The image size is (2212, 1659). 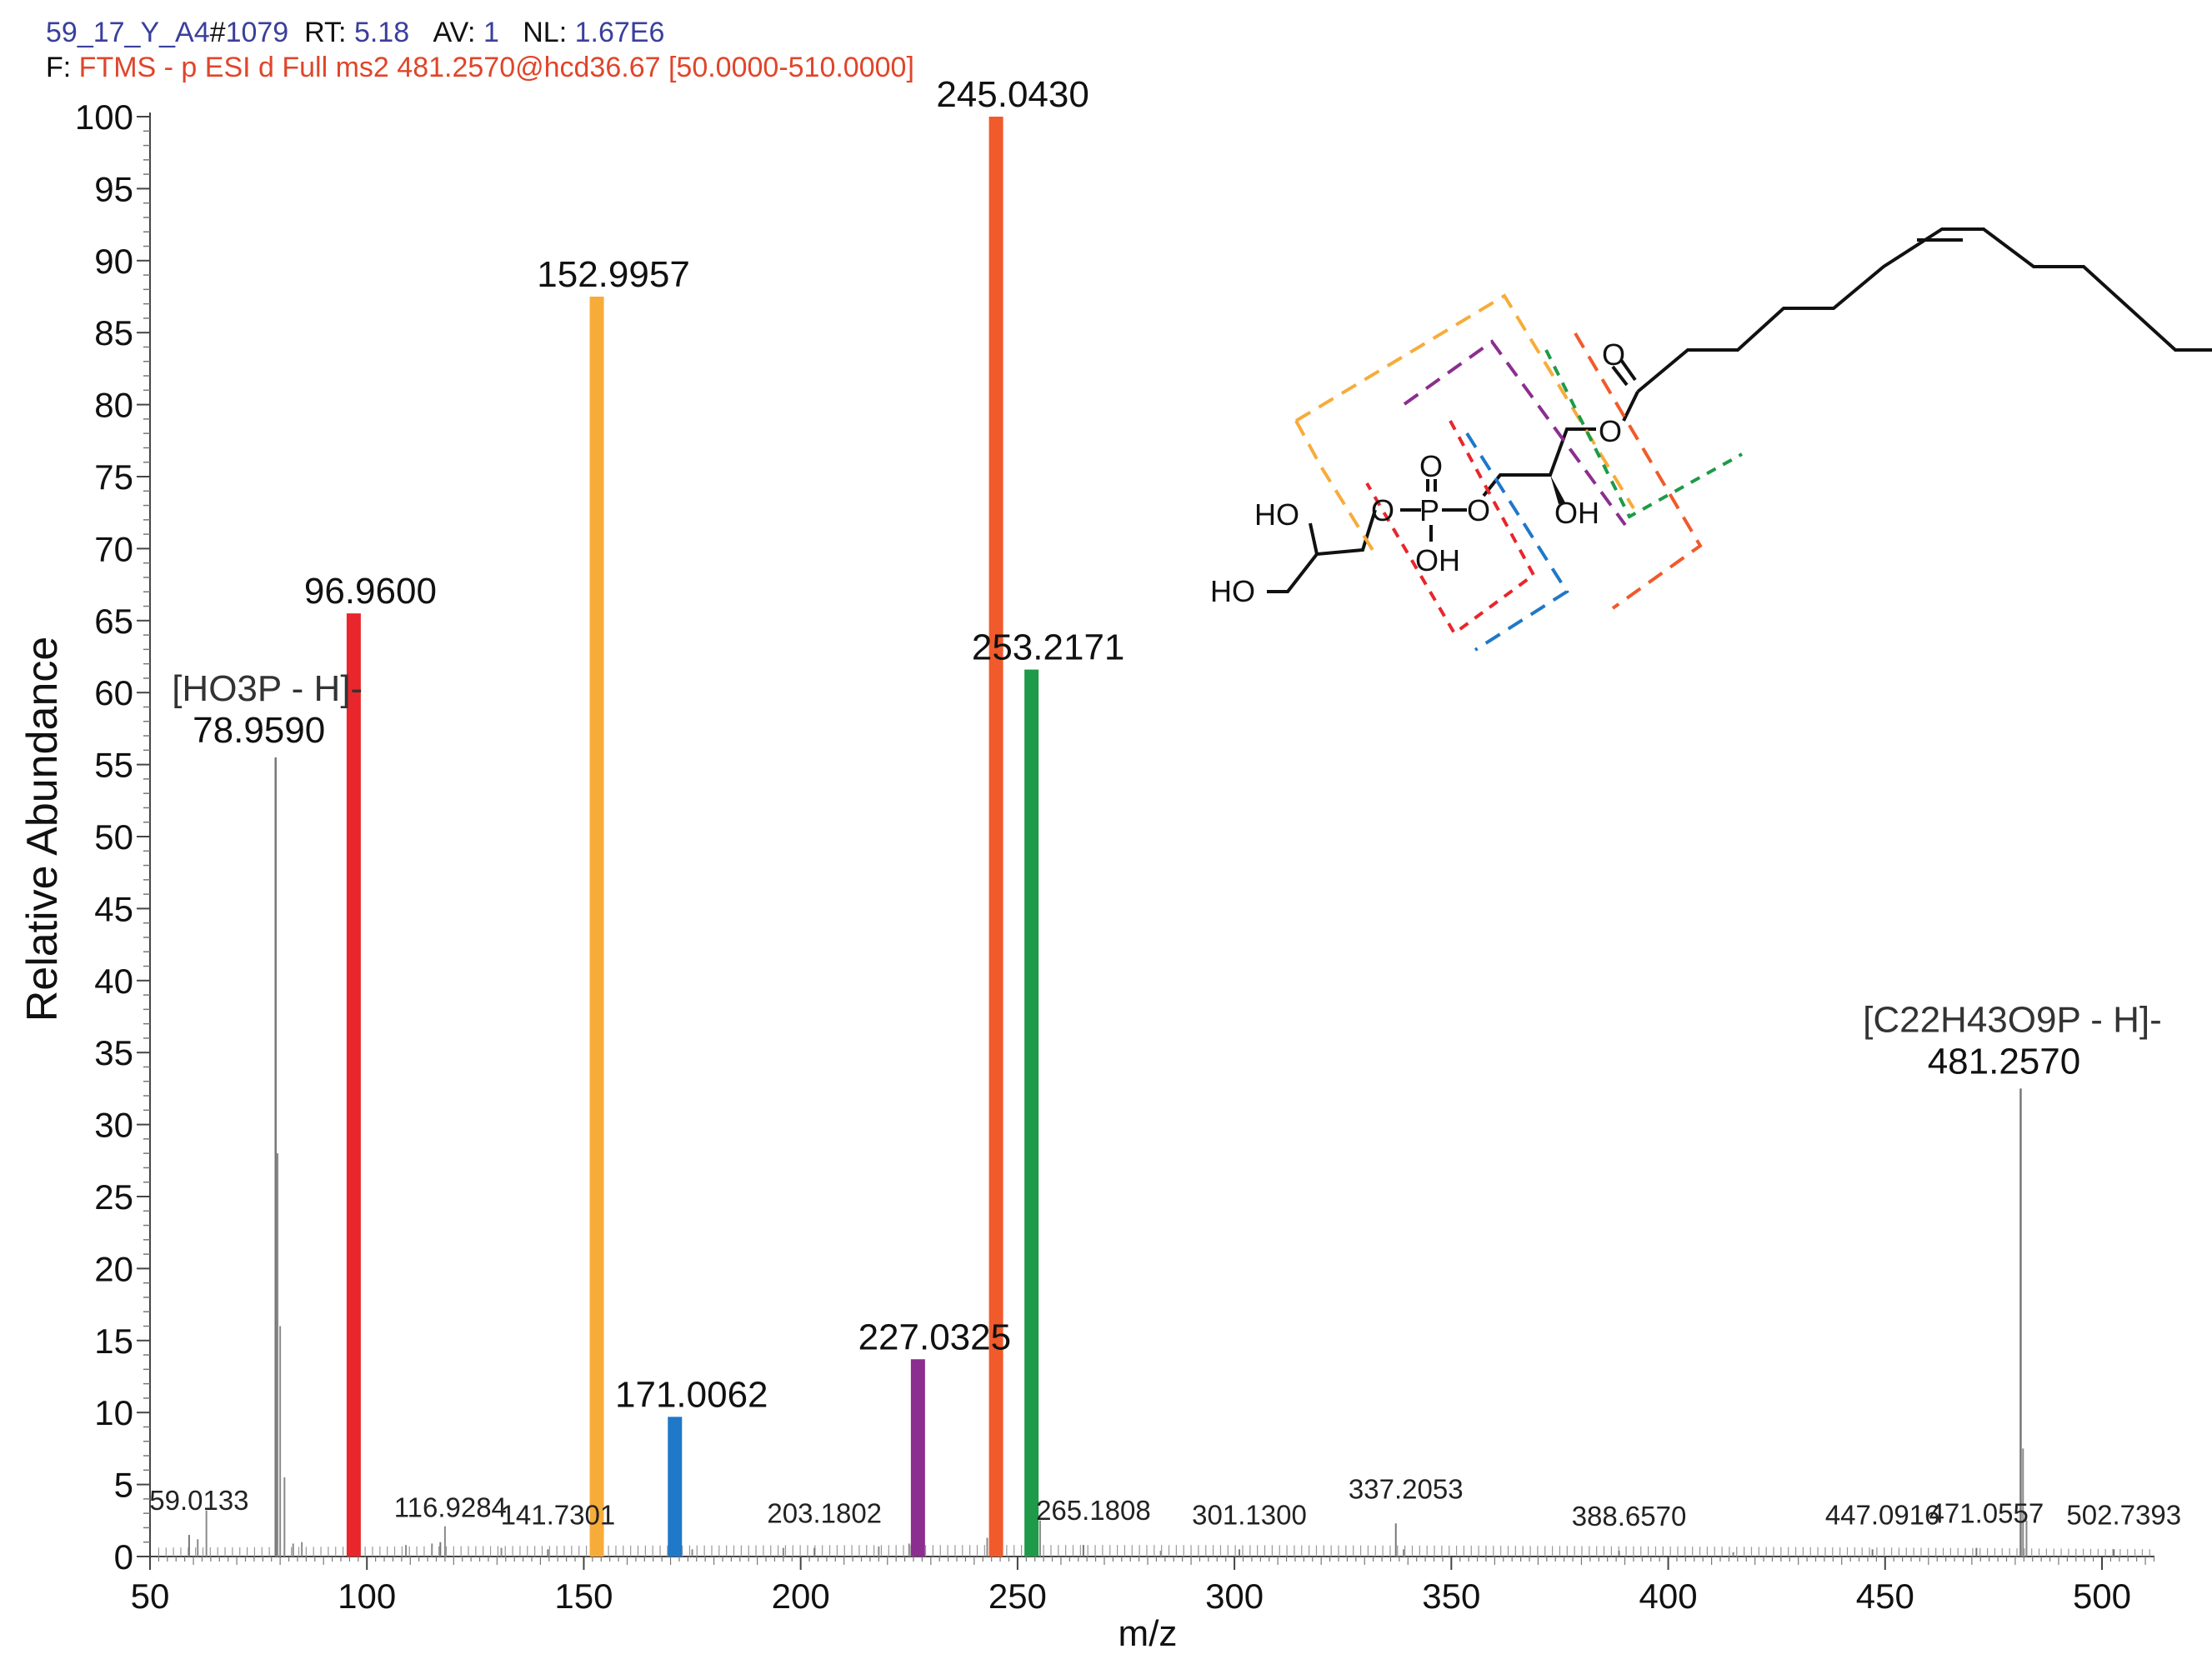 I want to click on y-tick-label: 85, so click(x=114, y=333).